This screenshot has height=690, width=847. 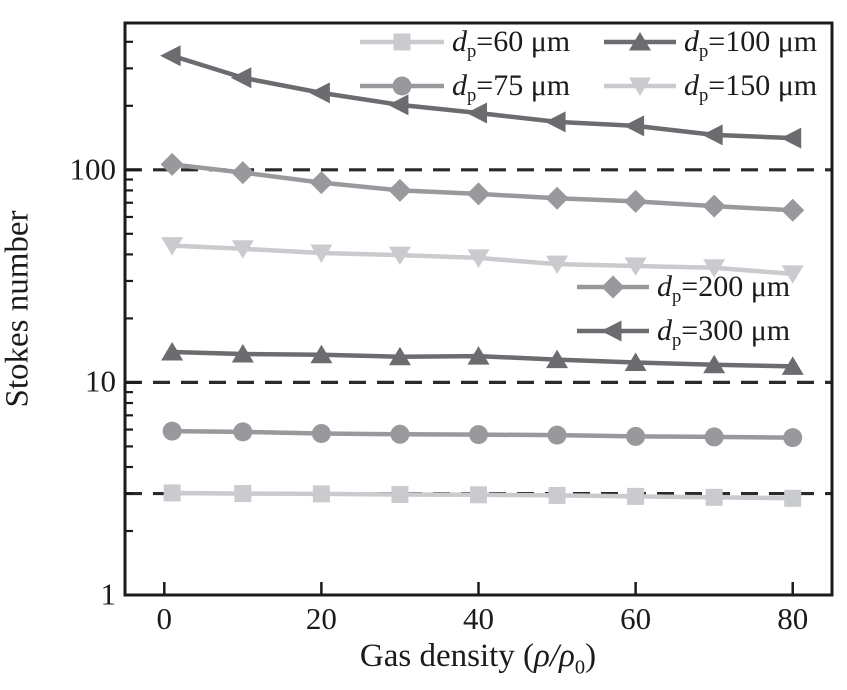 I want to click on legend-item-dp-150-um: dp=150 μm, so click(x=751, y=88).